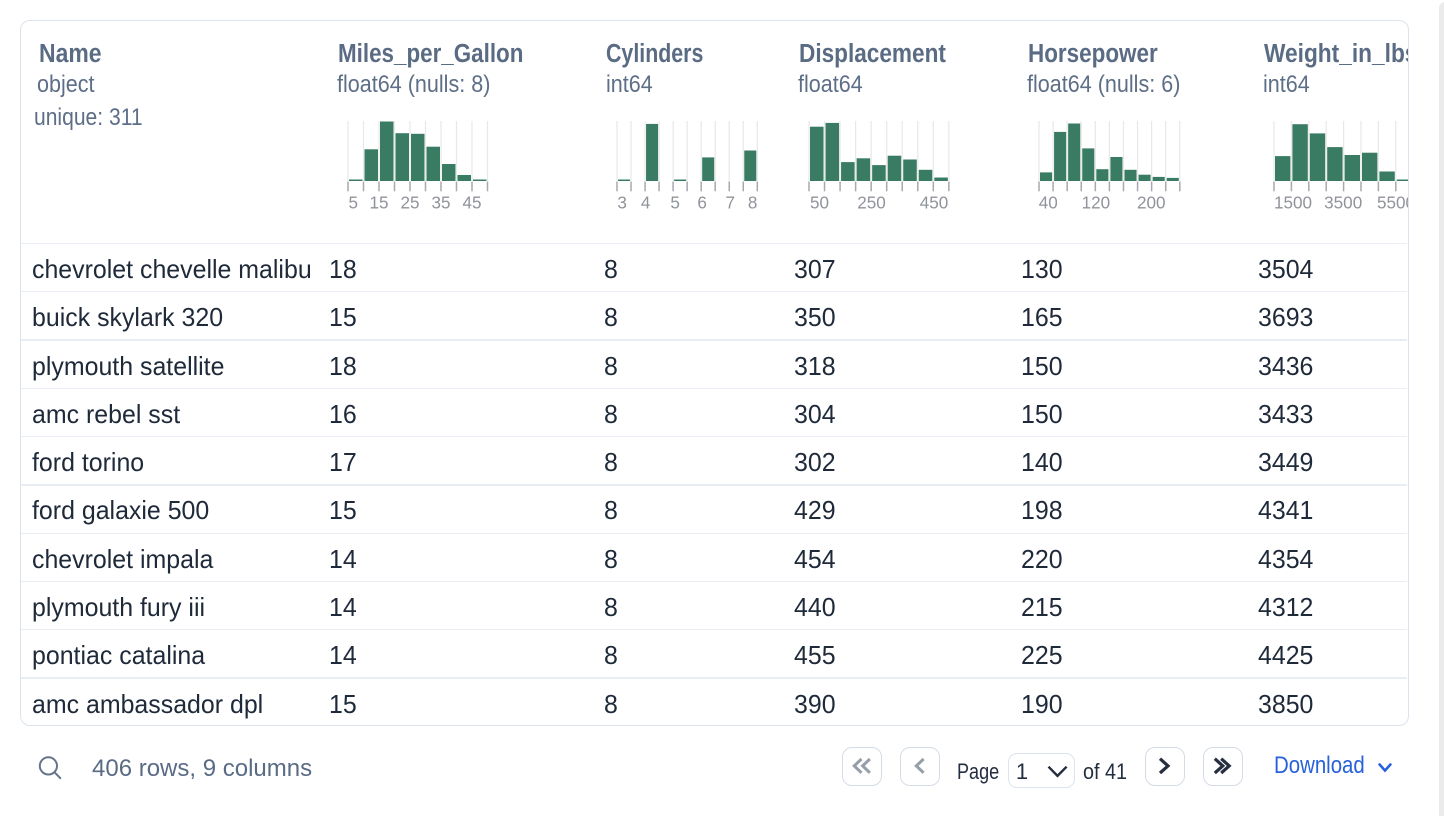 The height and width of the screenshot is (816, 1444). I want to click on svg-text: 6, so click(702, 201).